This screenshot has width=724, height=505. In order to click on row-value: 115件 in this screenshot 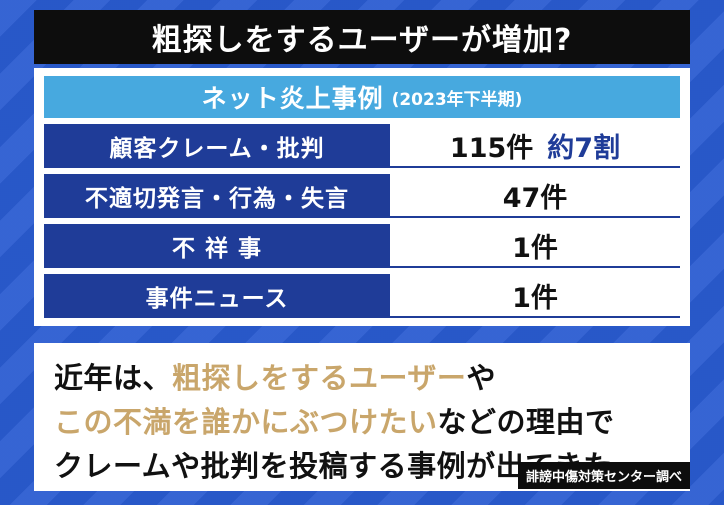, I will do `click(491, 148)`.